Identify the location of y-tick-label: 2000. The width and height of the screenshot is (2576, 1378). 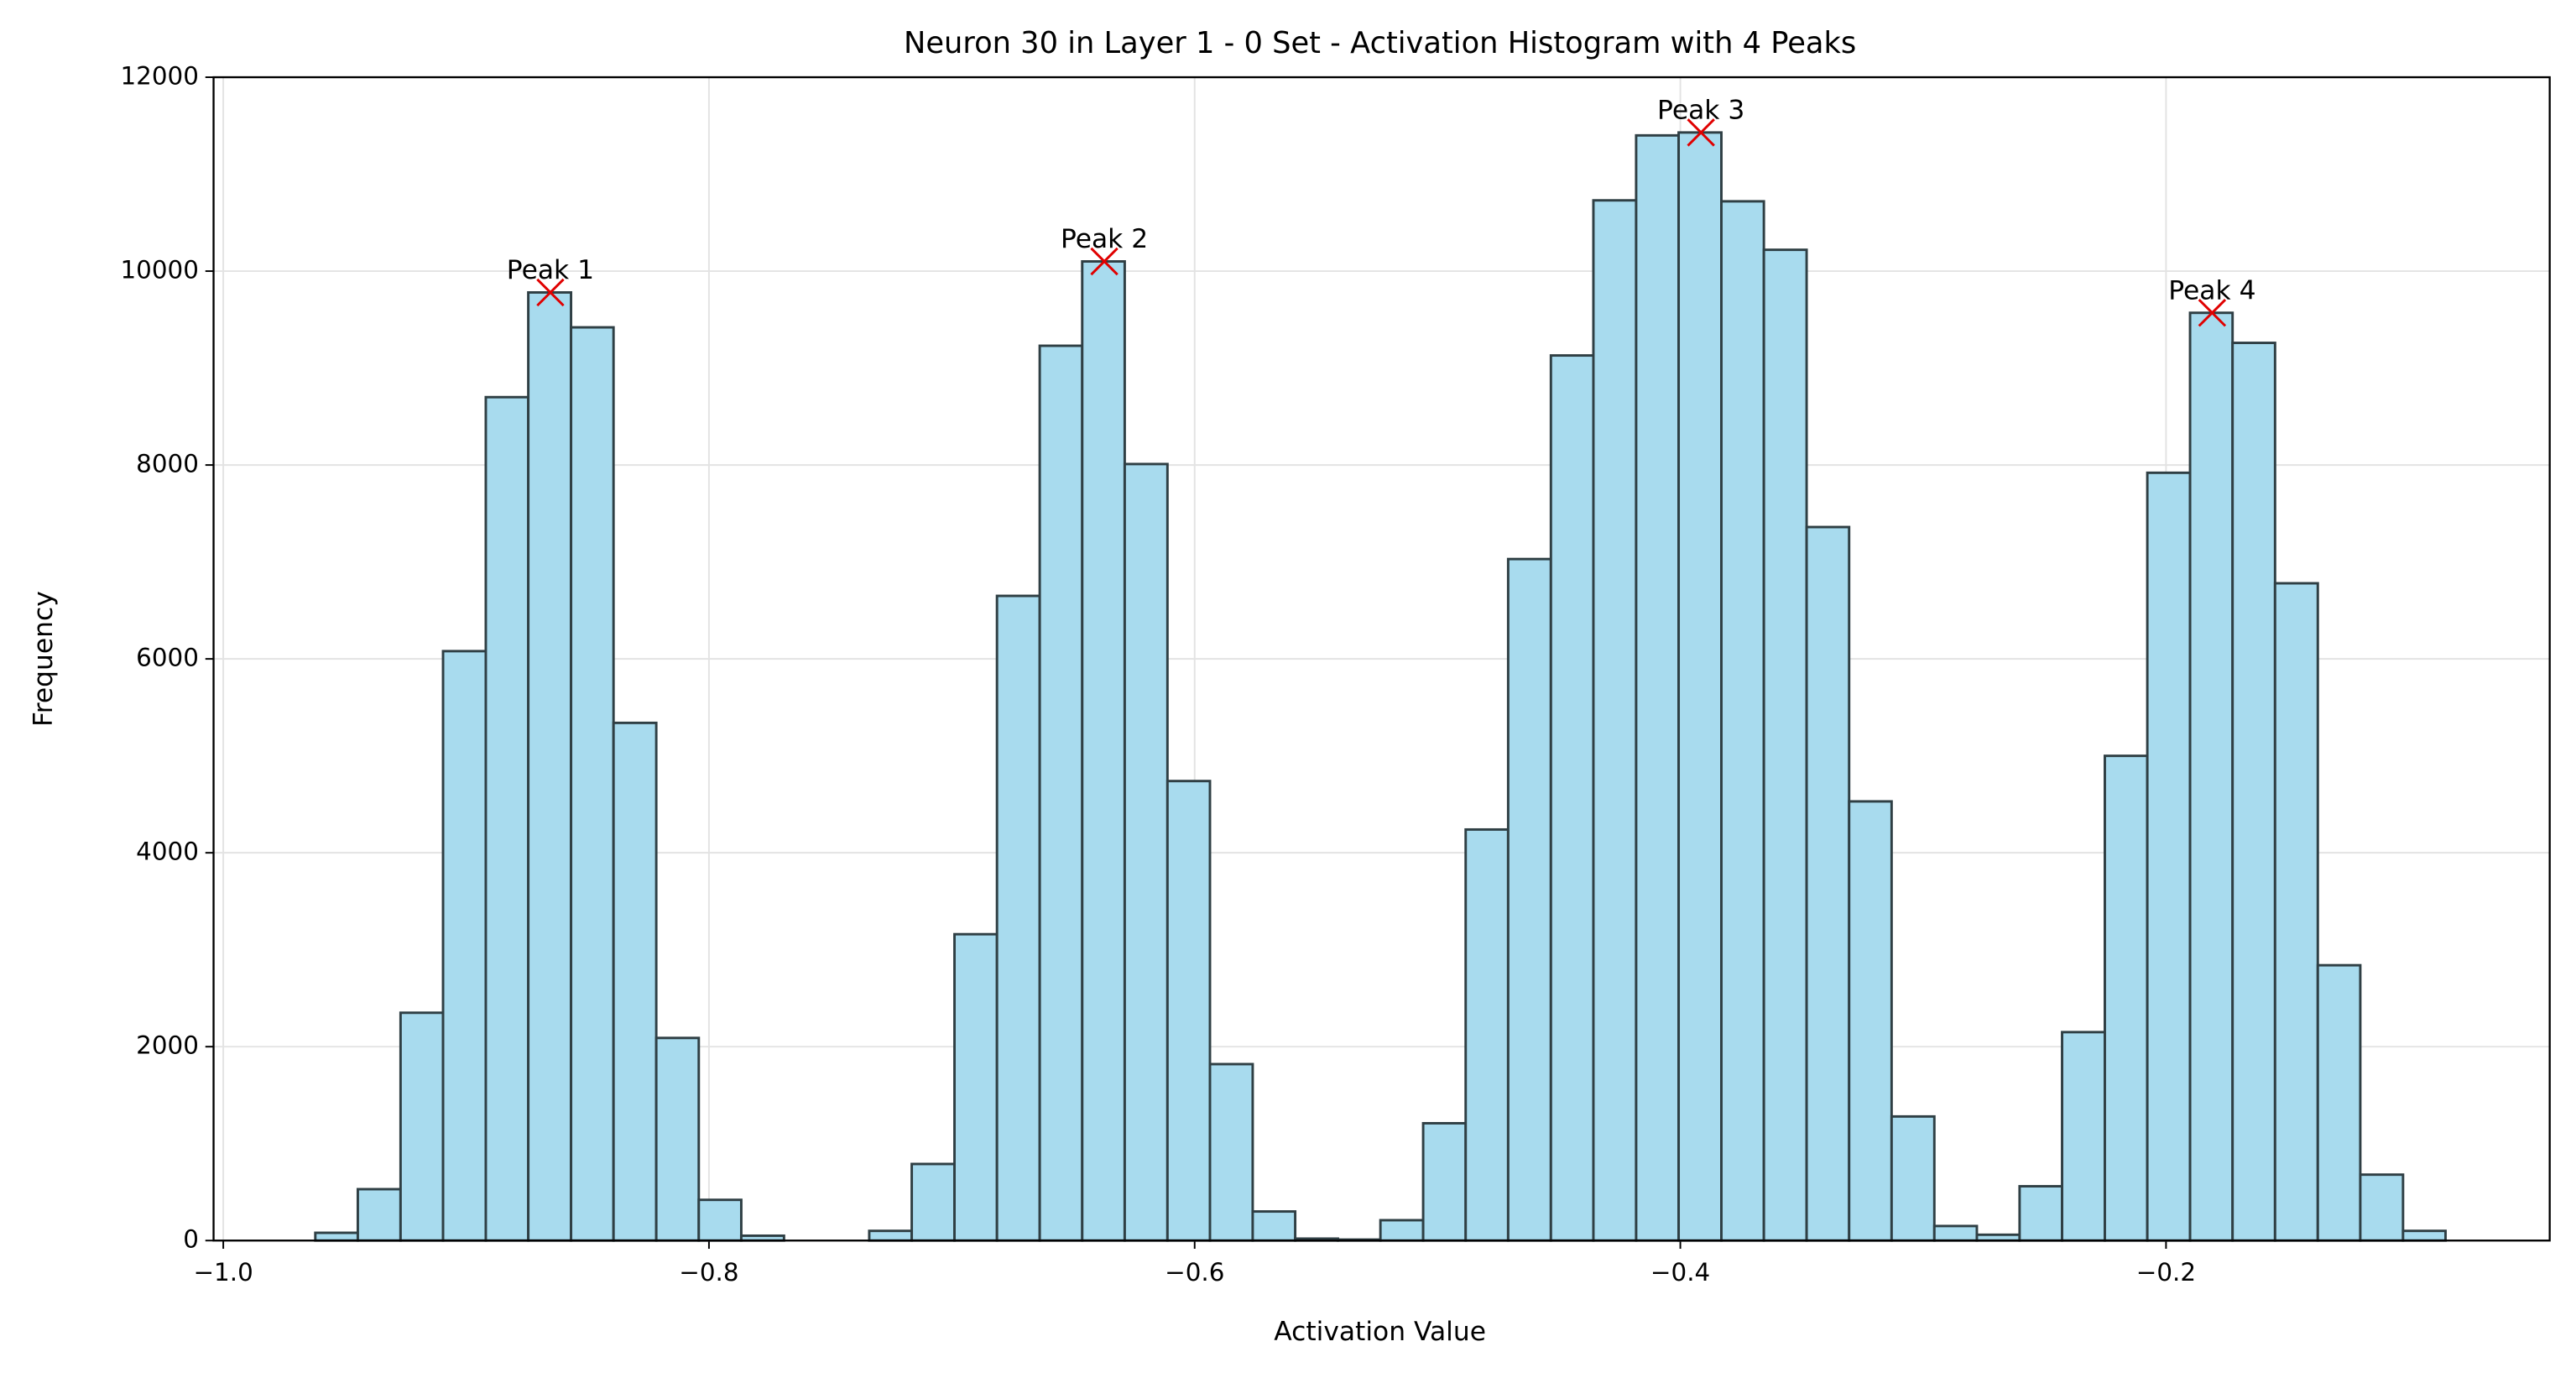
(167, 1045).